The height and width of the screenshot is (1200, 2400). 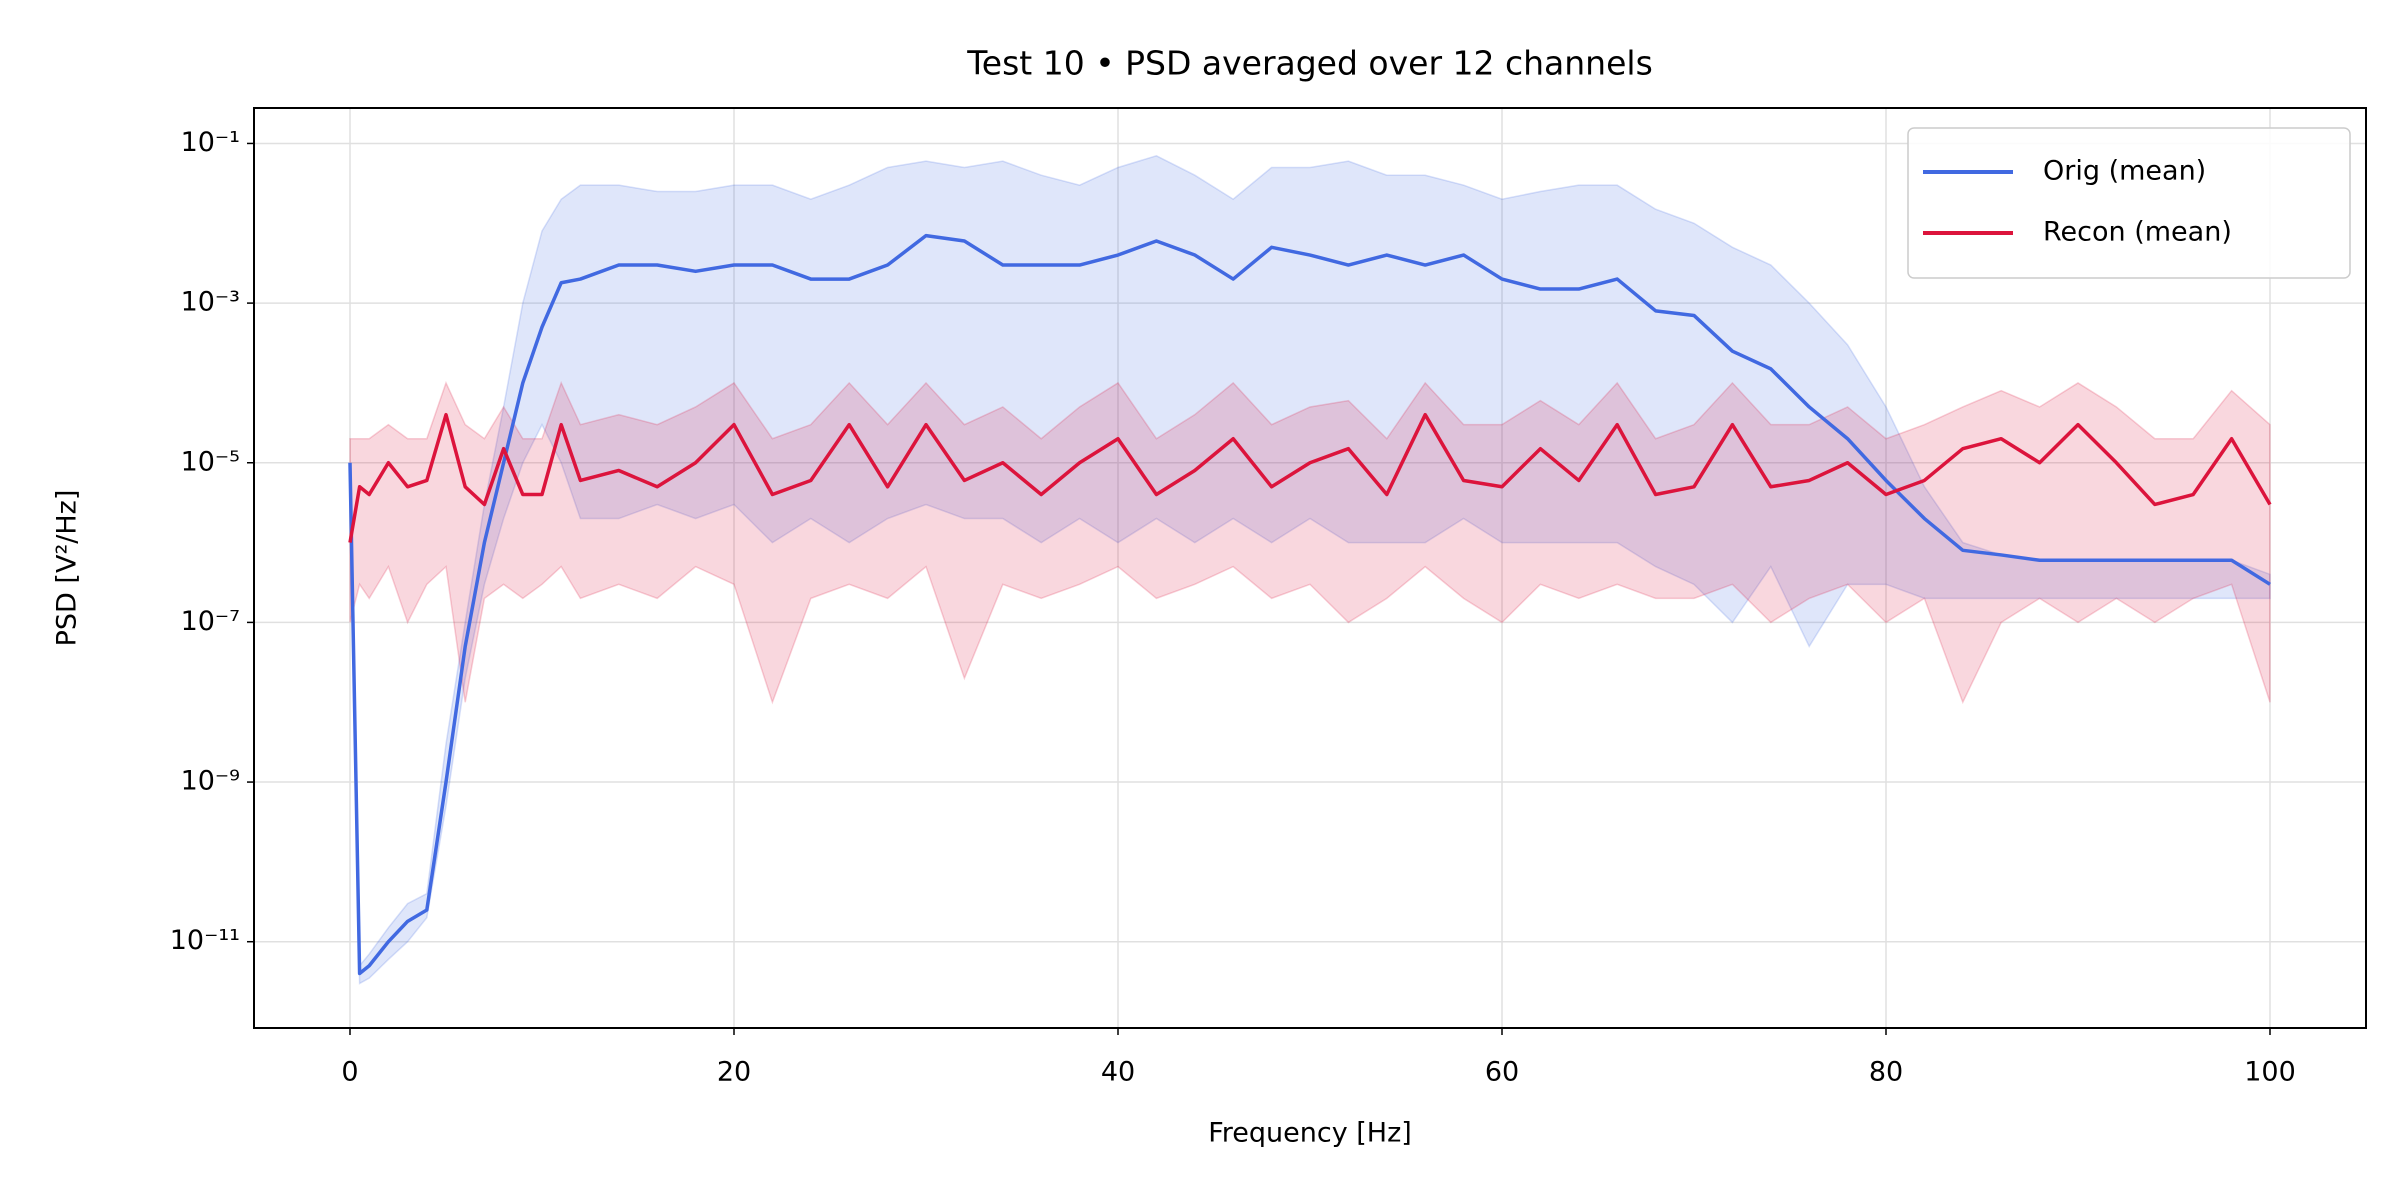 What do you see at coordinates (2137, 232) in the screenshot?
I see `legend-label: Recon (mean)` at bounding box center [2137, 232].